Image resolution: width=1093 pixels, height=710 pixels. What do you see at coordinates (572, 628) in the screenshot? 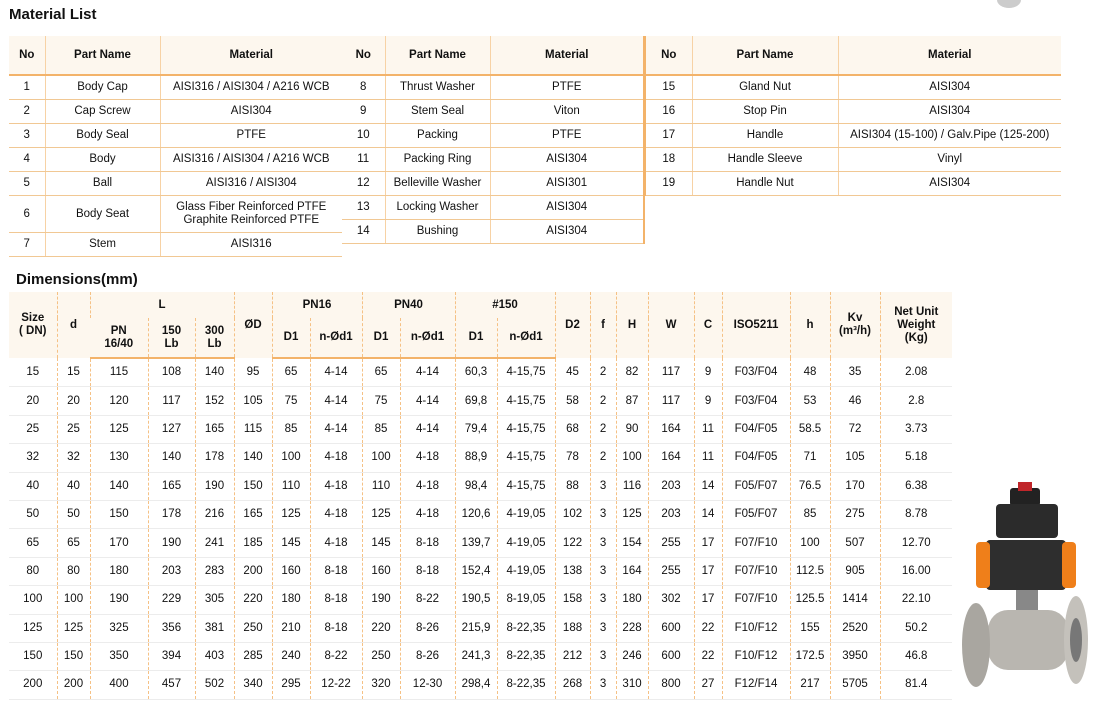
I see `table-cell: 188` at bounding box center [572, 628].